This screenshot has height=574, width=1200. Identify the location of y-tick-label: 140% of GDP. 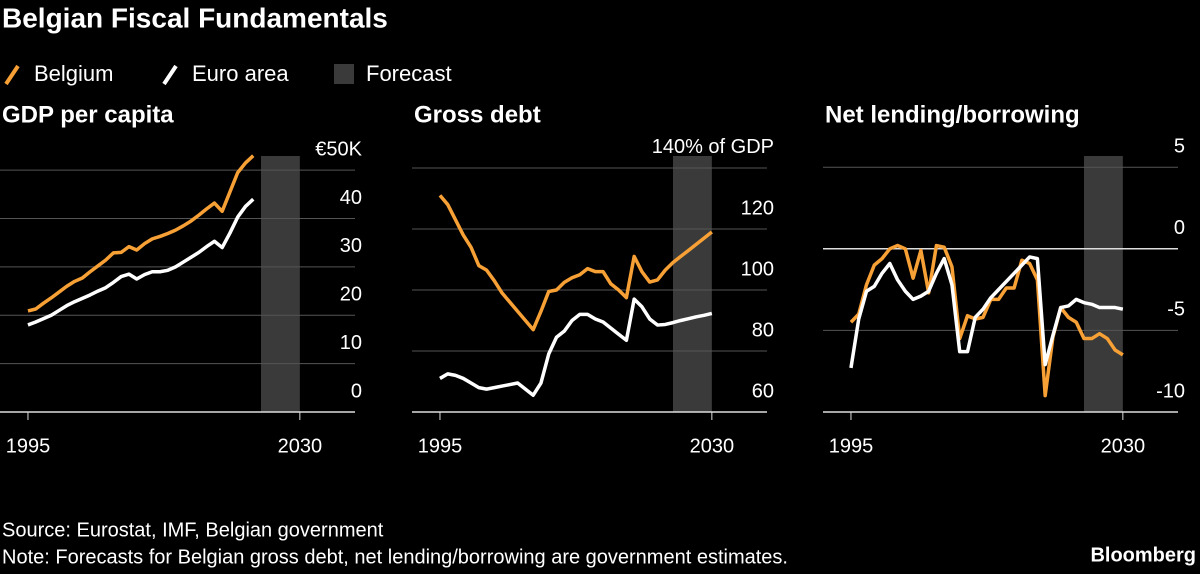
(713, 147).